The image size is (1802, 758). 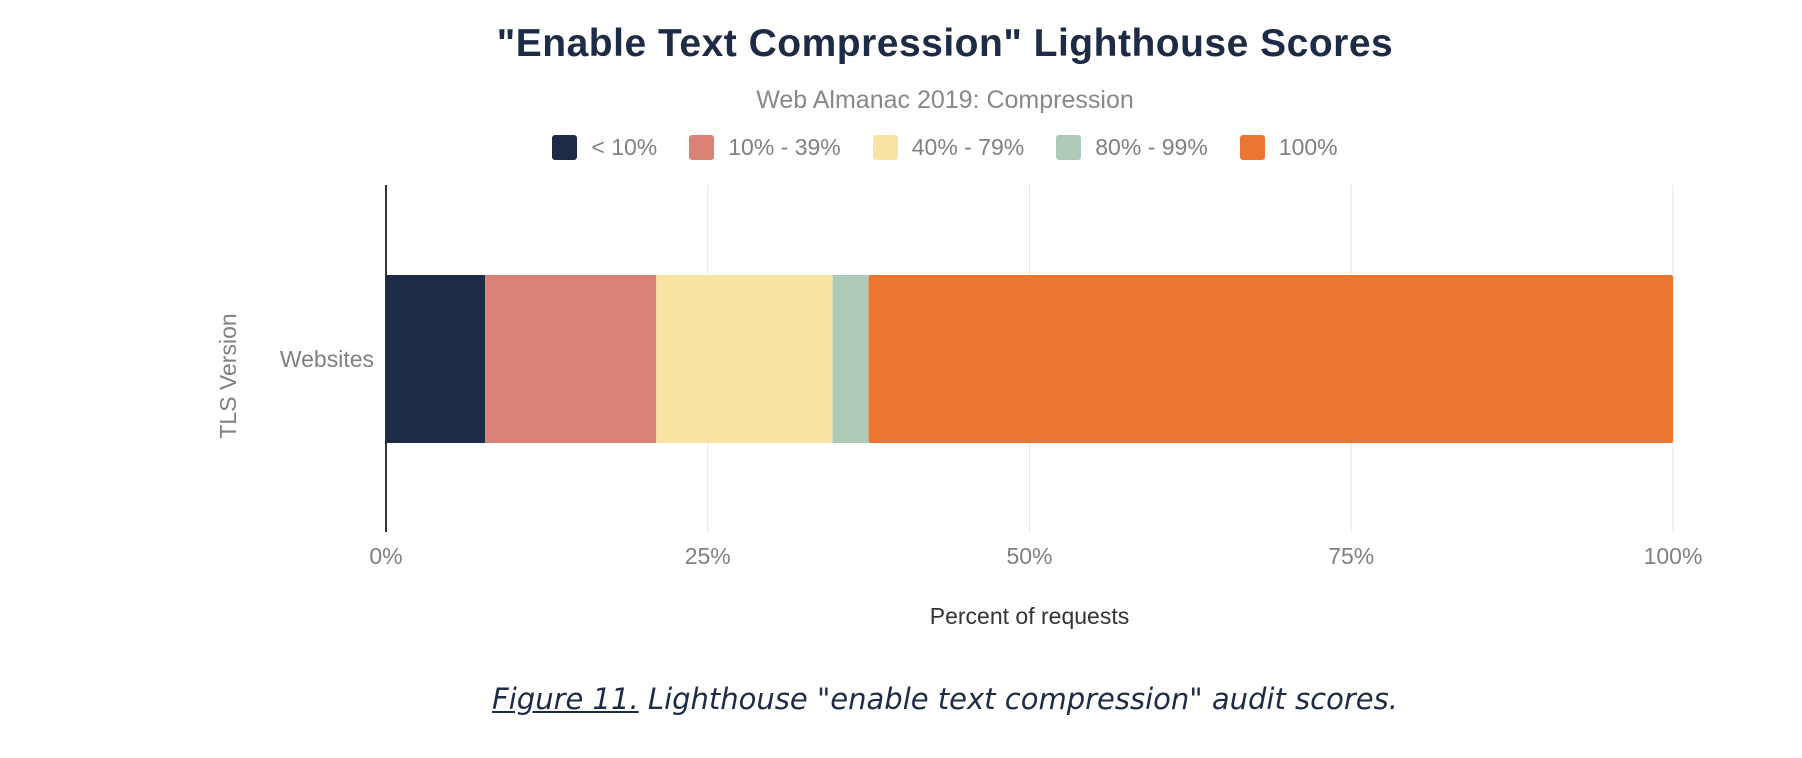 I want to click on chart-subtitle: Web Almanac 2019: Compression, so click(x=945, y=100).